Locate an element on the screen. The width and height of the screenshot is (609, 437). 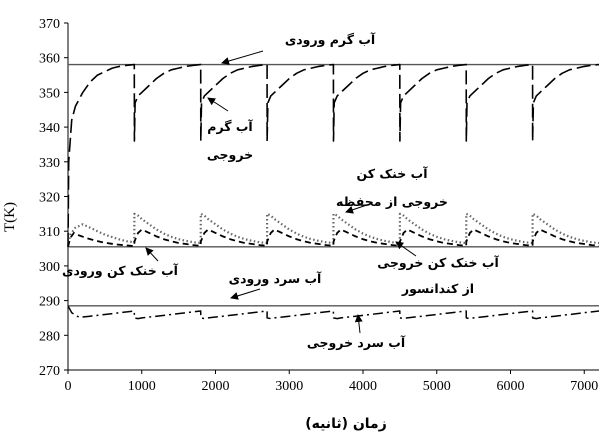
y-tick-label: 270 is located at coordinates (49, 371).